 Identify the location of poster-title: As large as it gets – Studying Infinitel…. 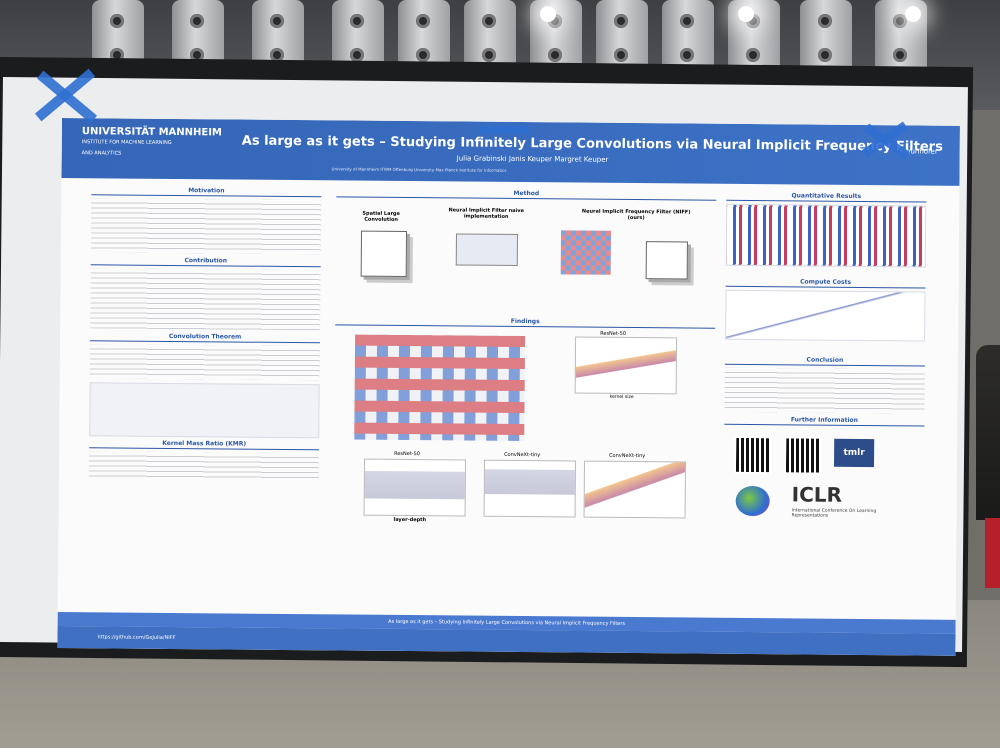
(592, 144).